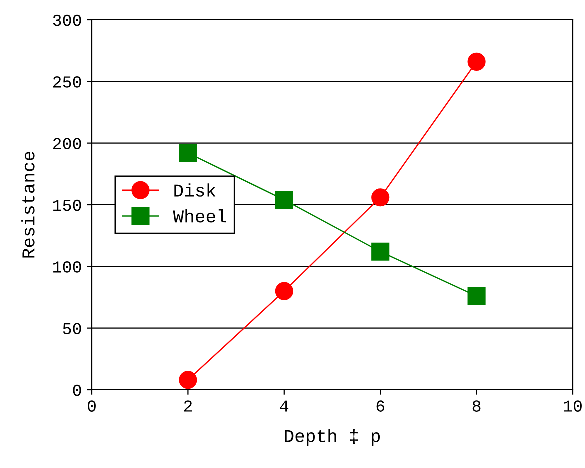  What do you see at coordinates (67, 206) in the screenshot?
I see `y-tick-label: 150` at bounding box center [67, 206].